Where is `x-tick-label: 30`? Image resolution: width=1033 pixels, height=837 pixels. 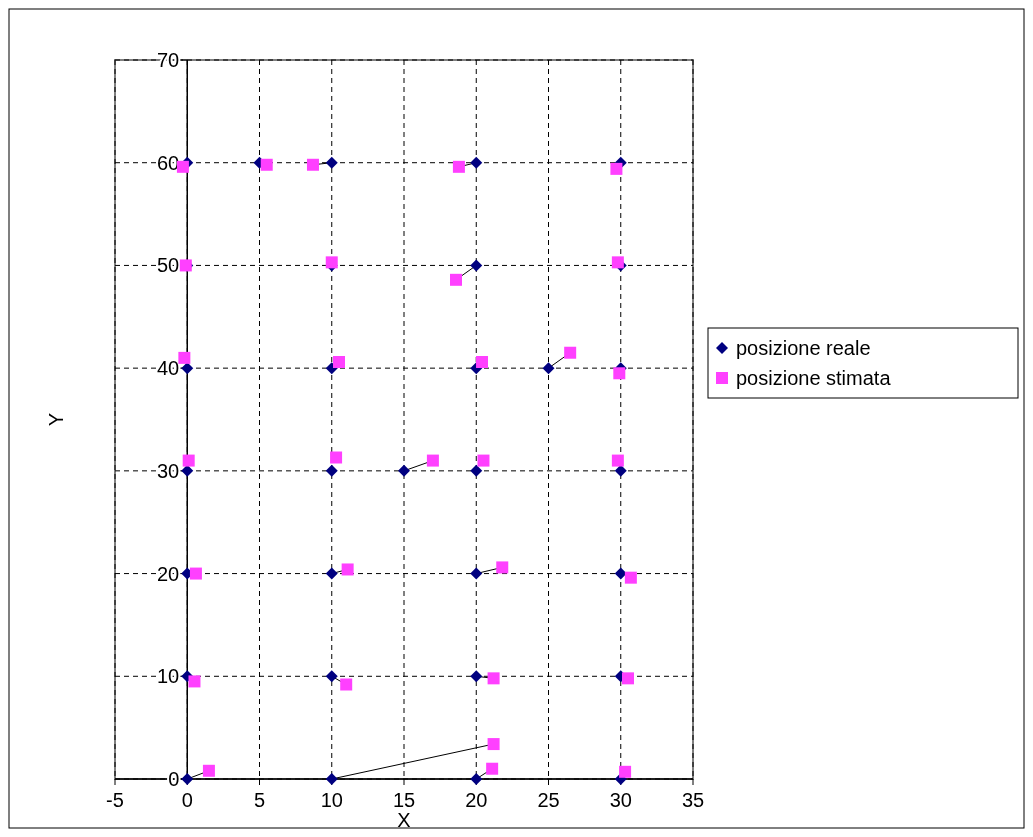 x-tick-label: 30 is located at coordinates (620, 800).